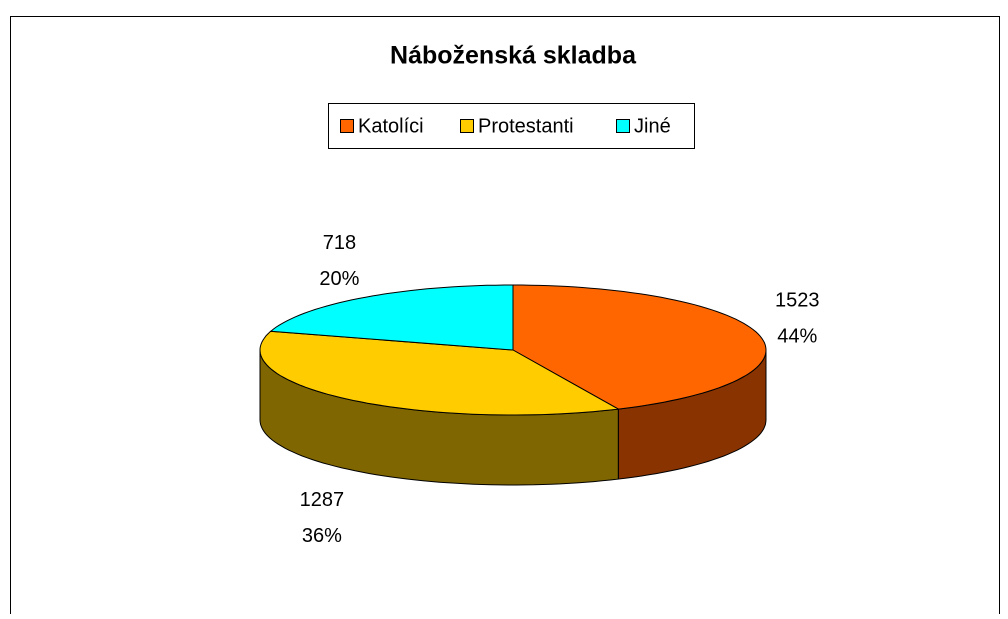 Image resolution: width=1008 pixels, height=619 pixels. Describe the element at coordinates (652, 126) in the screenshot. I see `legend-label: Jiné` at that location.